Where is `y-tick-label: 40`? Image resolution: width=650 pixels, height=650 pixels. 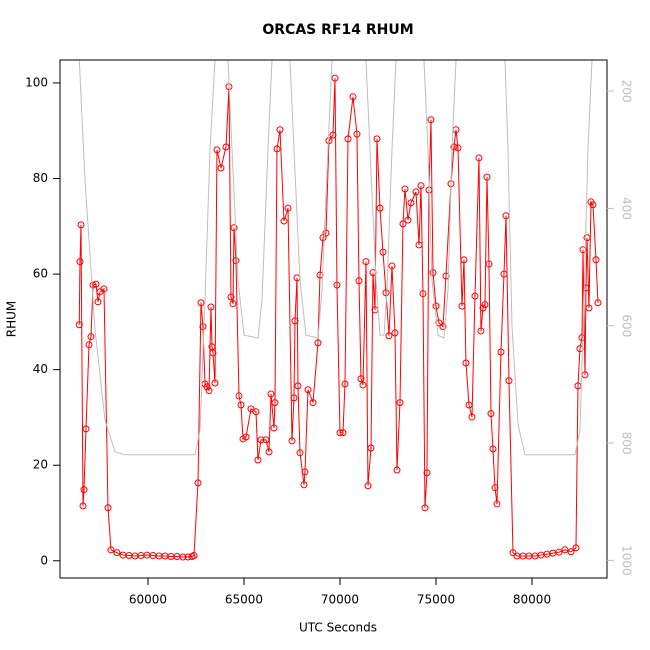 y-tick-label: 40 is located at coordinates (40, 369).